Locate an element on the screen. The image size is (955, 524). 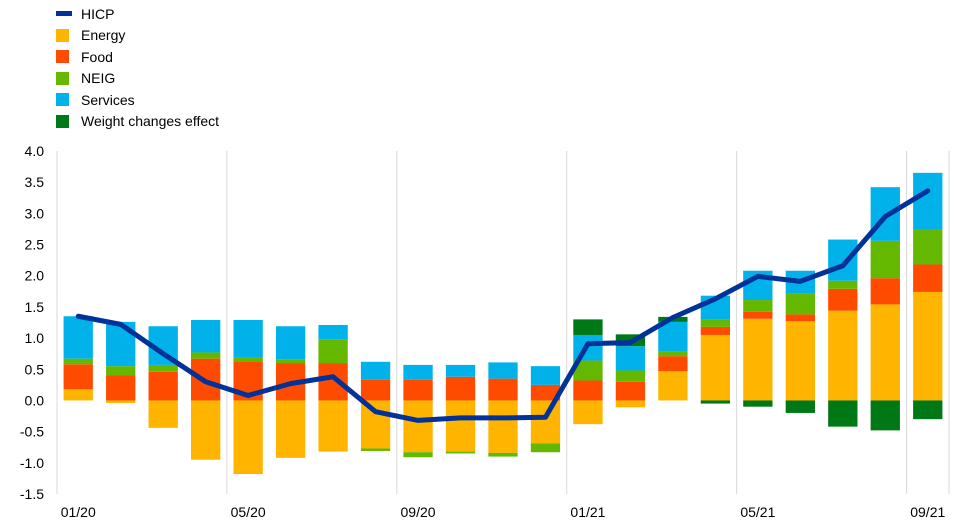
legend-item-services: Services is located at coordinates (137, 100).